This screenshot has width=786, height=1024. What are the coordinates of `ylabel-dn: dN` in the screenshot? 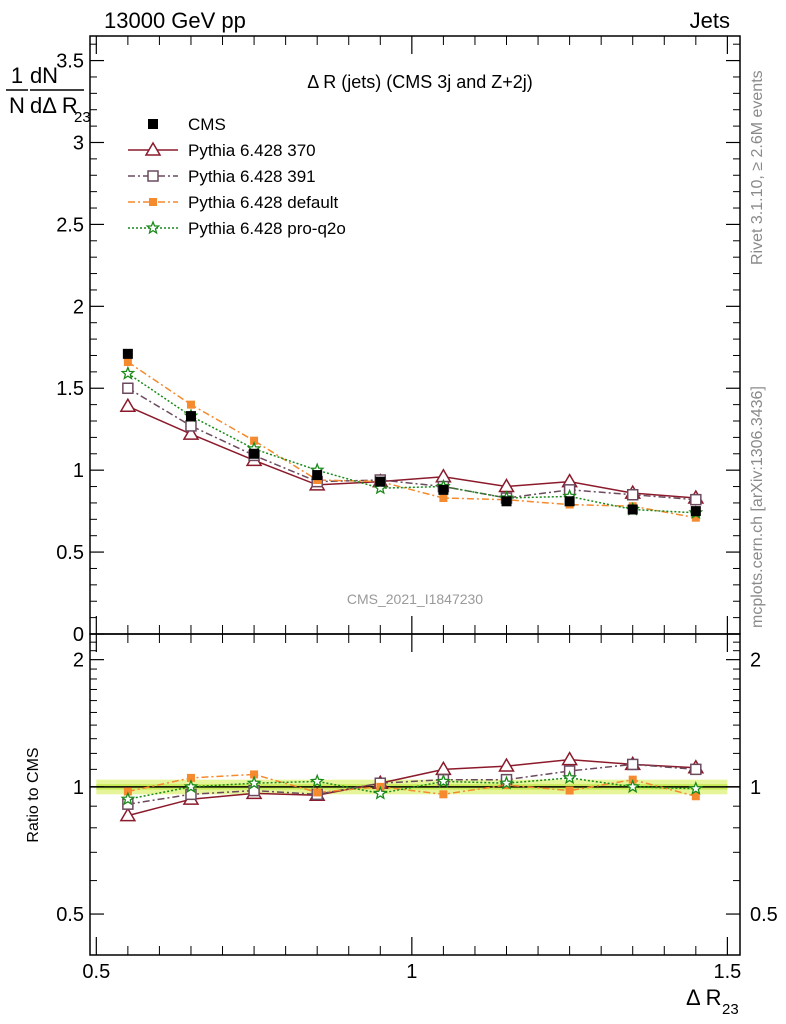 It's located at (44, 75).